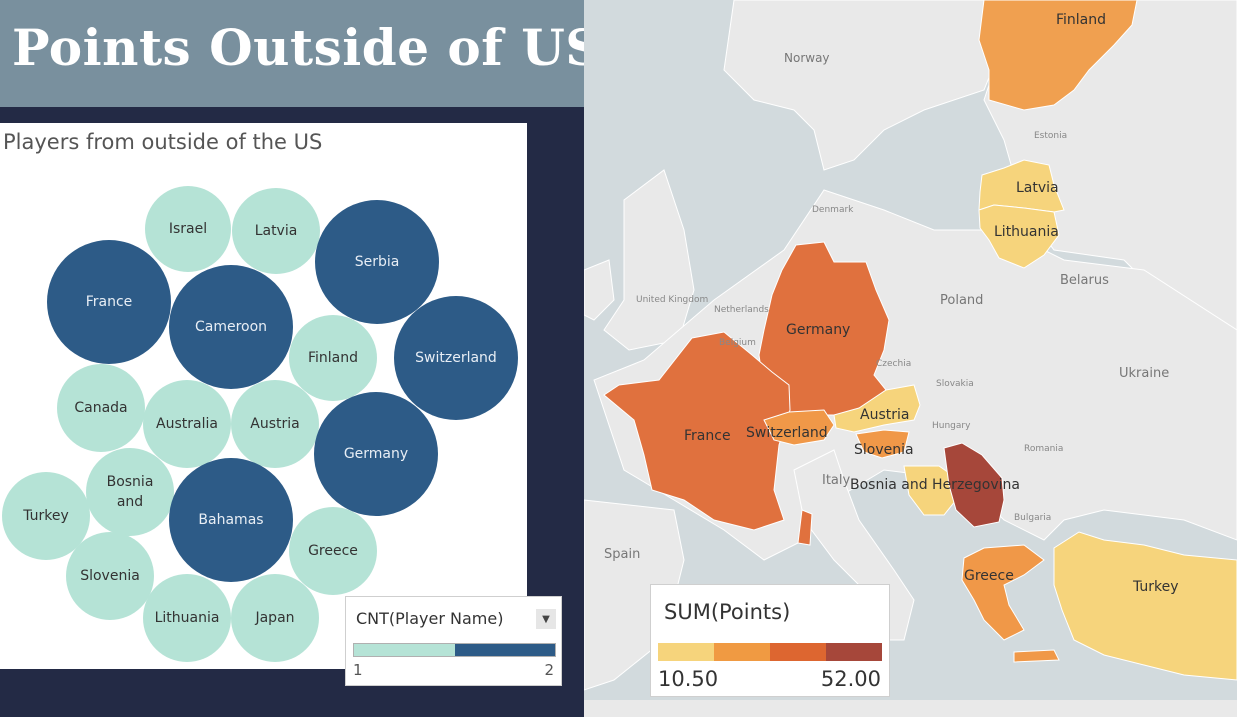 This screenshot has height=717, width=1237. I want to click on map-label-france: France, so click(707, 436).